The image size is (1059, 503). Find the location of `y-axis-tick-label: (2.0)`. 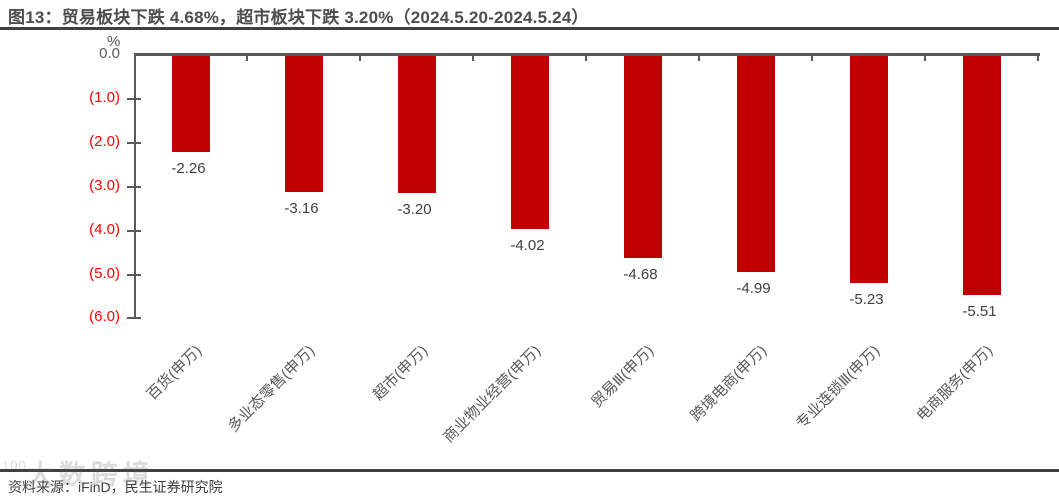

y-axis-tick-label: (2.0) is located at coordinates (104, 141).